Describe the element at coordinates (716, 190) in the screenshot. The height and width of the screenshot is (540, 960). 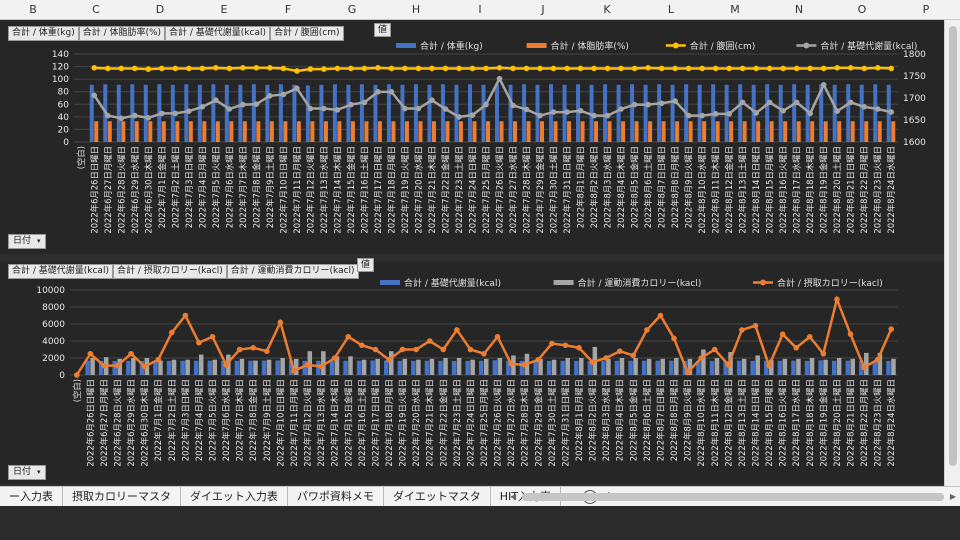
I see `chart1-x-tick-label: 2022年8月11日木曜日` at that location.